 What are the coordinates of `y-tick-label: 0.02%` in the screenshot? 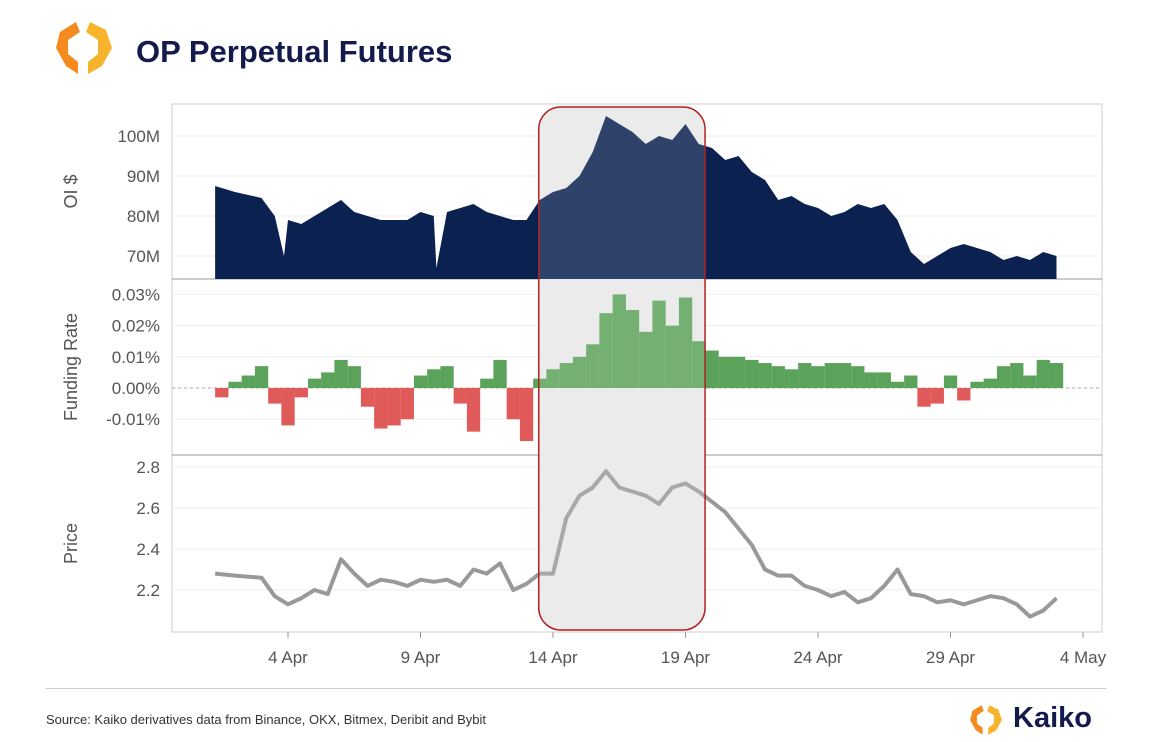 It's located at (136, 326).